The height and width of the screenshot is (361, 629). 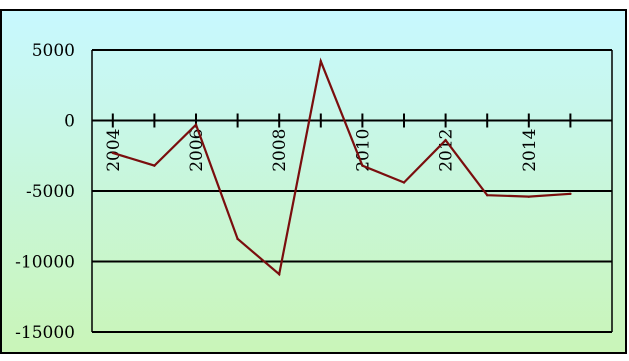 What do you see at coordinates (114, 150) in the screenshot?
I see `x-tick-label: 2004` at bounding box center [114, 150].